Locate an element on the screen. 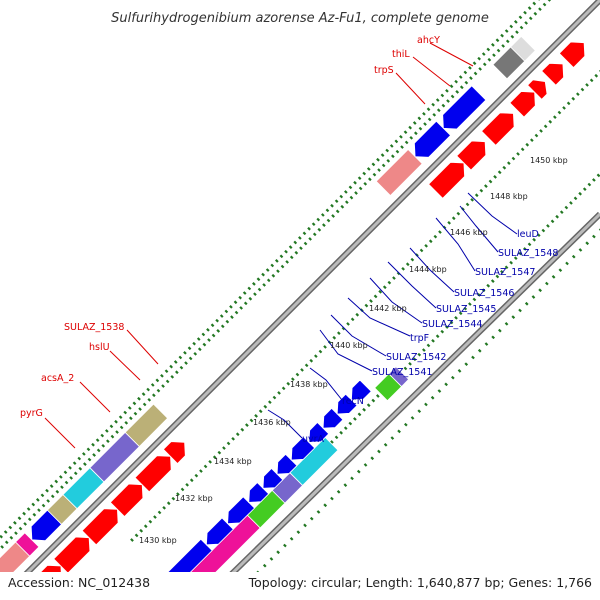 This screenshot has width=600, height=600. gene-block-b4 is located at coordinates (347, 404).